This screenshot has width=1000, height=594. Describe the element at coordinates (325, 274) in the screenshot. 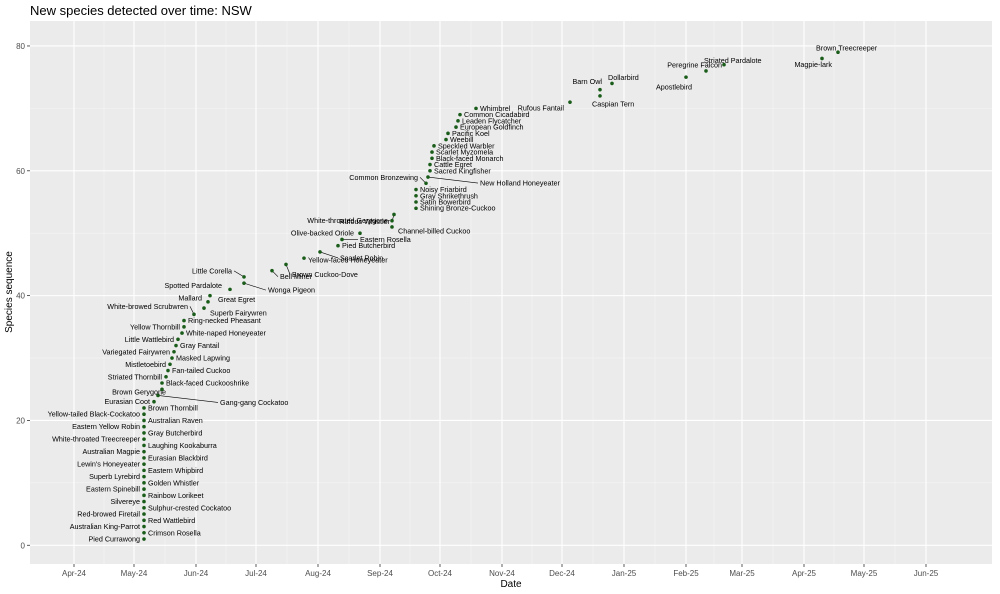

I see `point-label: Brown Cuckoo-Dove` at that location.